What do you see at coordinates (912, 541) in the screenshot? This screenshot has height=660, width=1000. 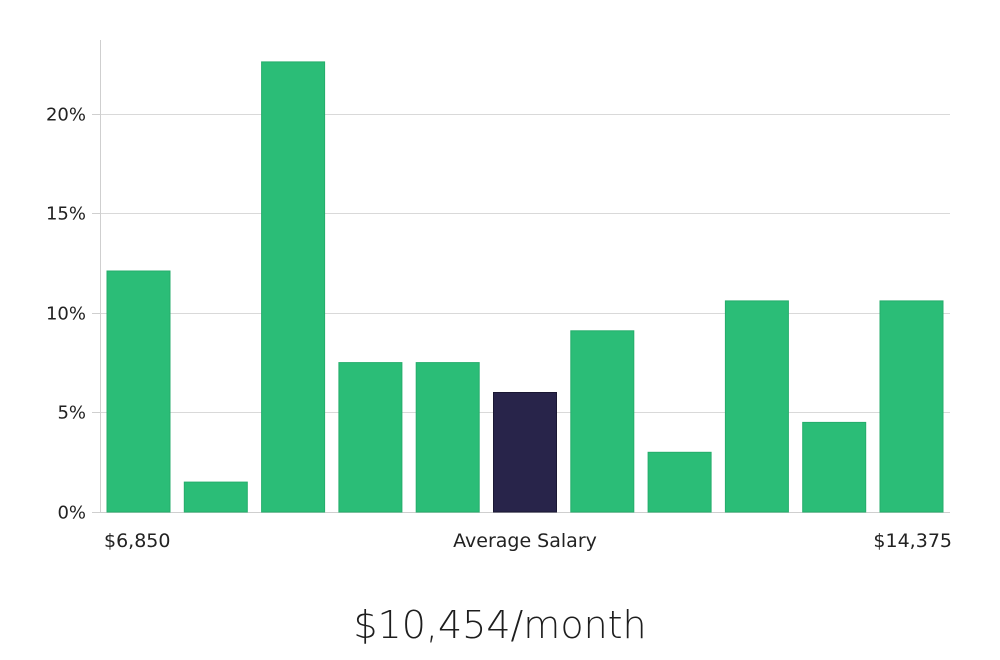 I see `x-max-label: $14,375` at bounding box center [912, 541].